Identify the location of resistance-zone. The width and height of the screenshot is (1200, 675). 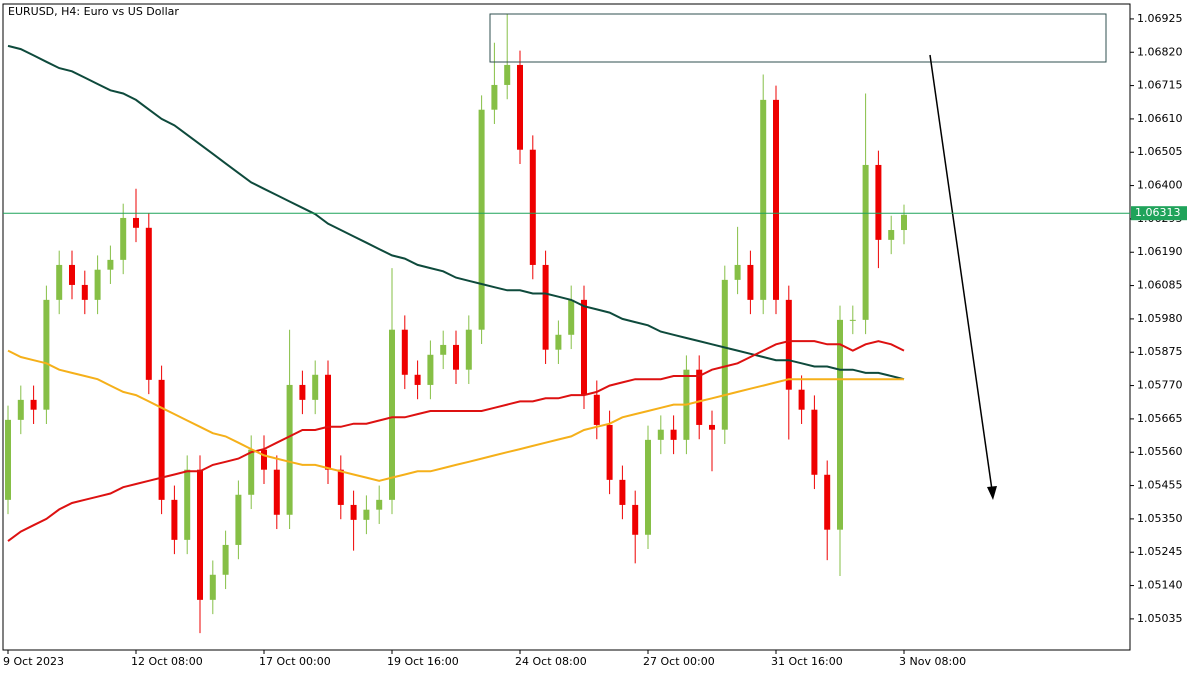
(798, 38).